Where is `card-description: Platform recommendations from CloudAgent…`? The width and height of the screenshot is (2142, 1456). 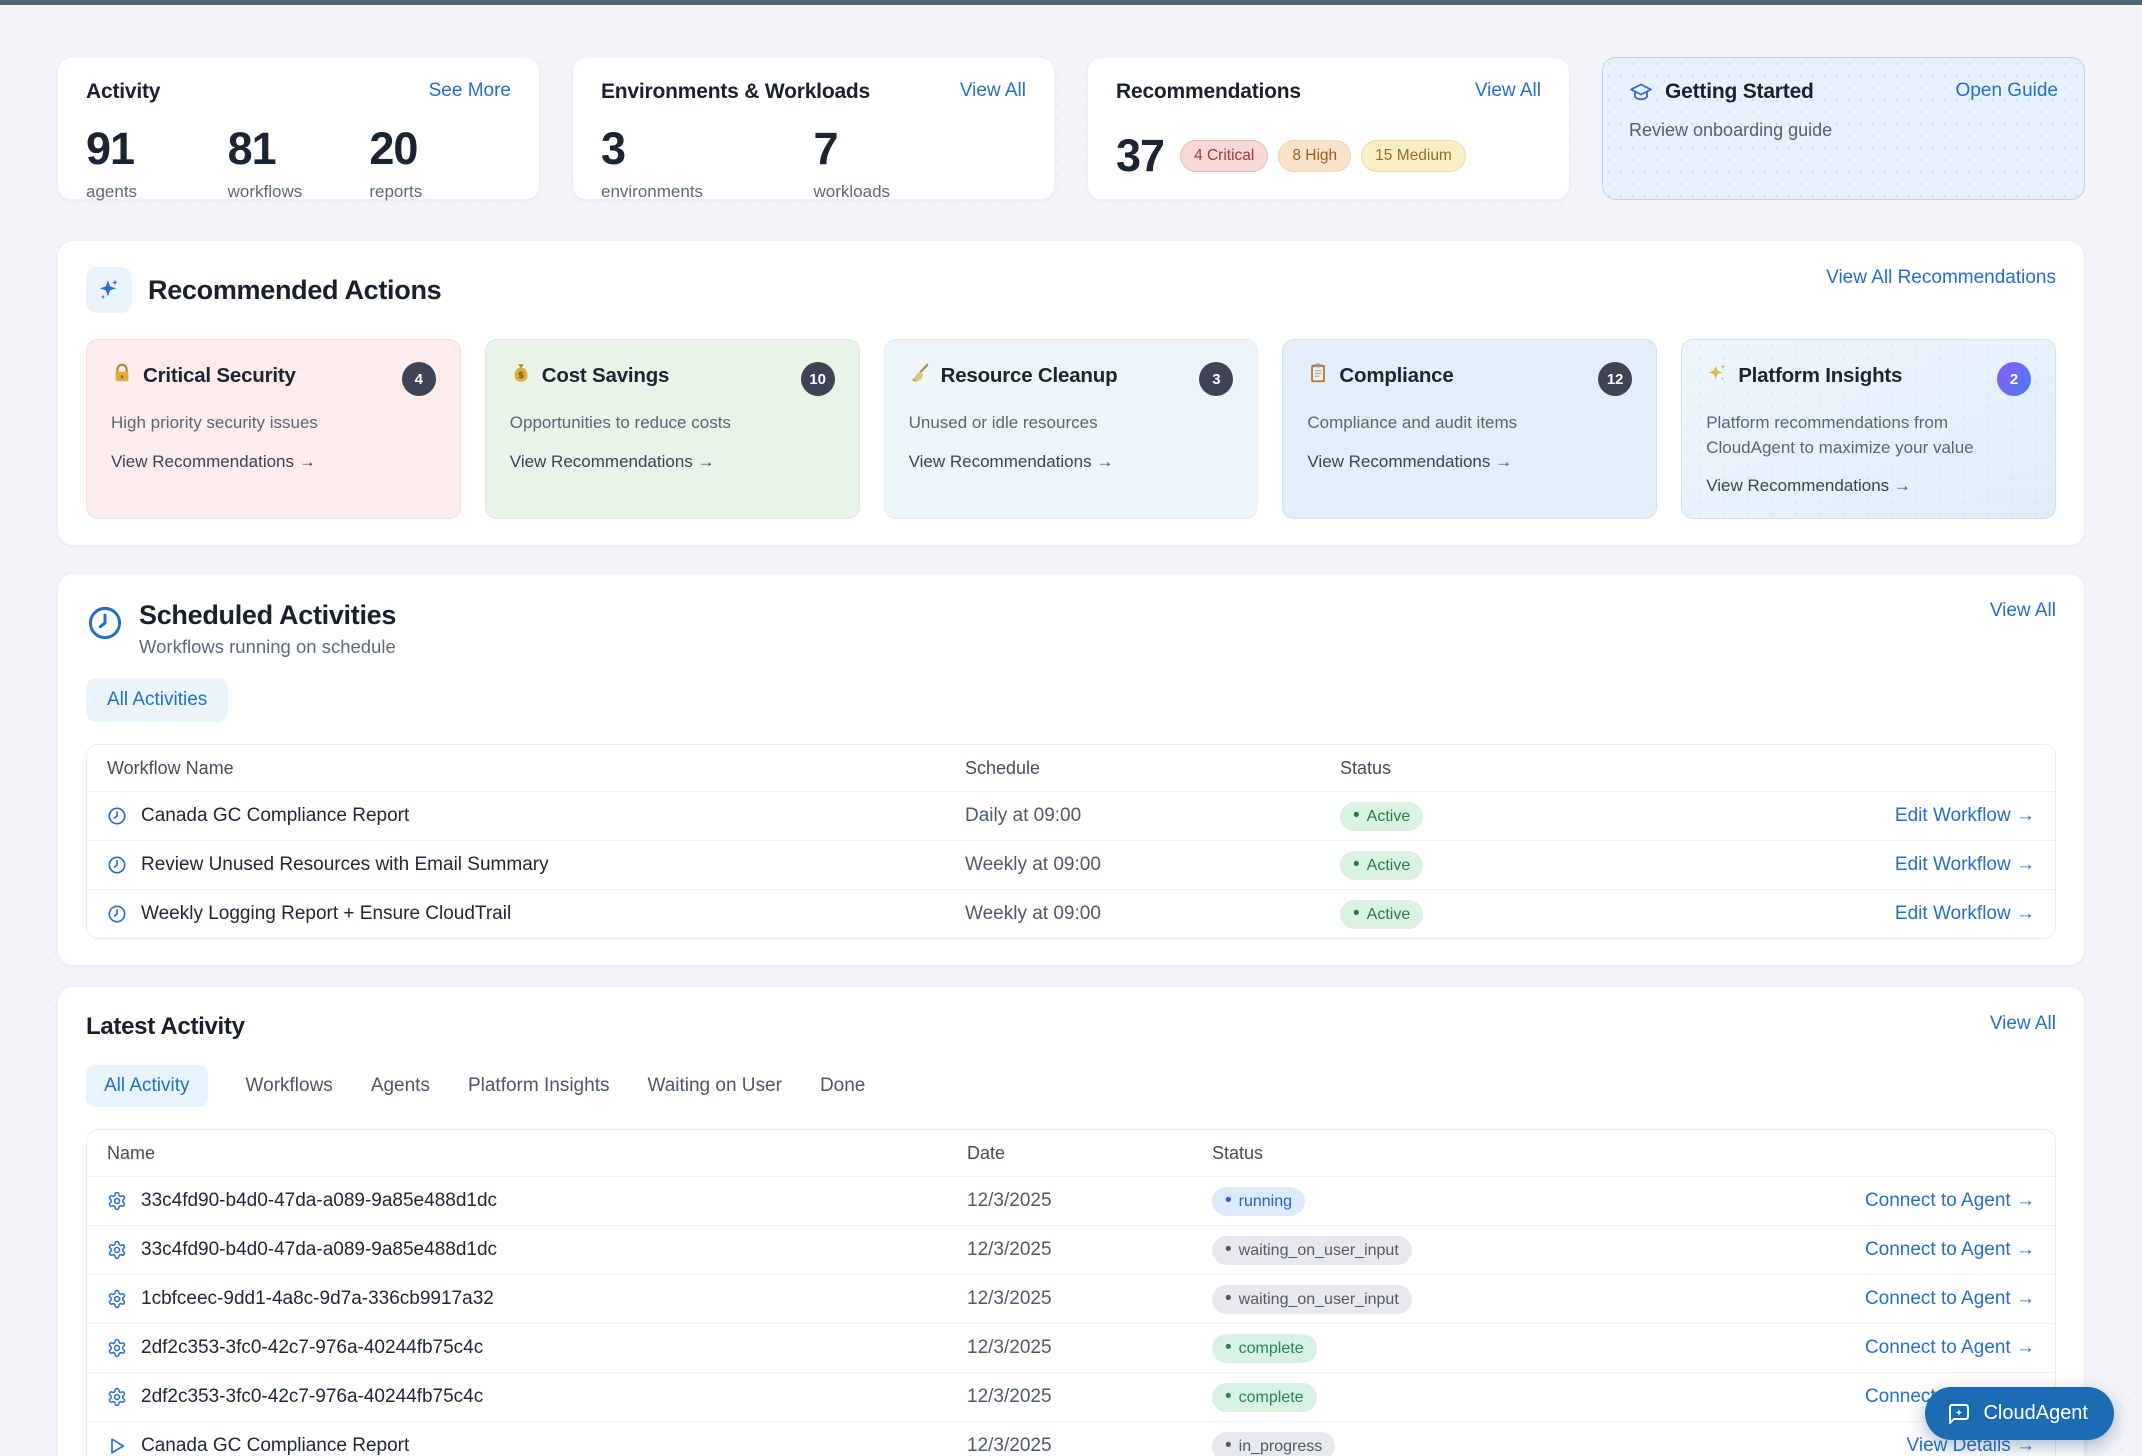
card-description: Platform recommendations from CloudAgent… is located at coordinates (1840, 435).